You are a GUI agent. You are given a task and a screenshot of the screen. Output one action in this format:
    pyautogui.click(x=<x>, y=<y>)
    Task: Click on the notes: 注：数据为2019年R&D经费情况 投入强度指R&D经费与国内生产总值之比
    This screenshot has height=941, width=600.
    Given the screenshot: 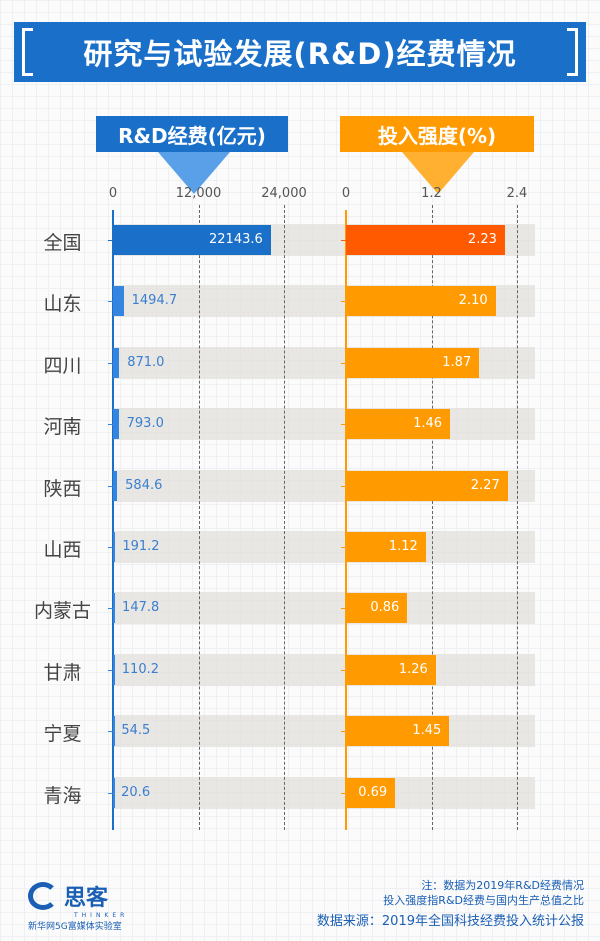 What is the action you would take?
    pyautogui.click(x=483, y=893)
    